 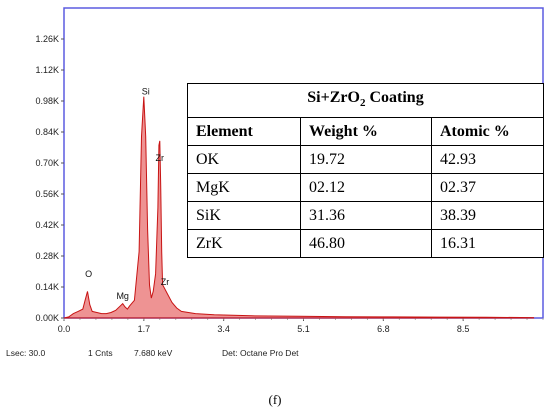 I want to click on table-cell: SiK, so click(x=244, y=216).